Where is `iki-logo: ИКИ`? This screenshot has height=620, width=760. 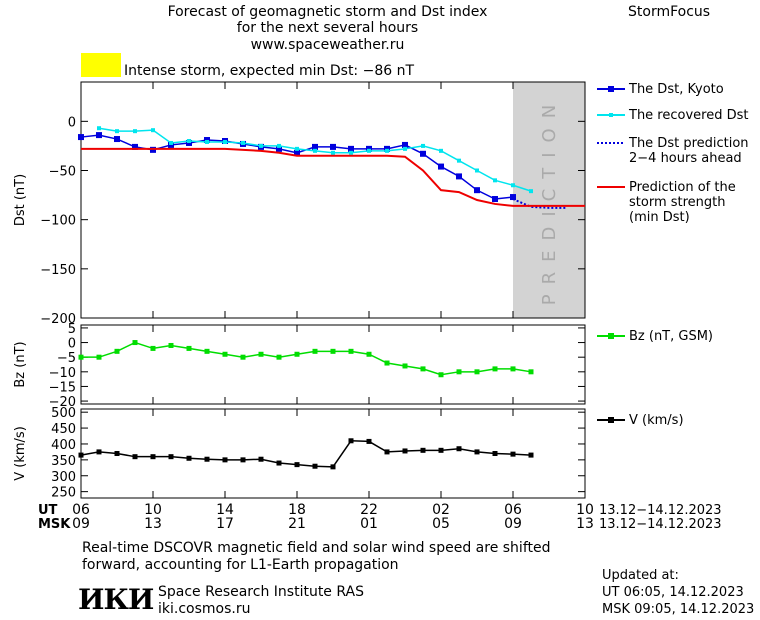 iki-logo: ИКИ is located at coordinates (116, 599).